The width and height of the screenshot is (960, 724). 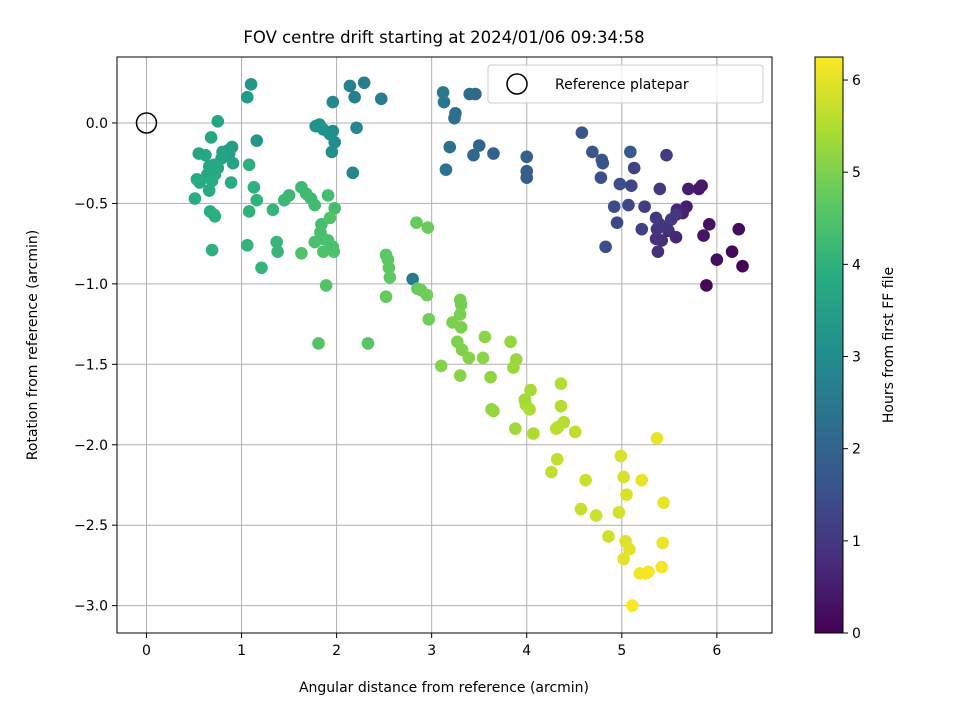 What do you see at coordinates (856, 634) in the screenshot?
I see `colorbar-tick-label: 0` at bounding box center [856, 634].